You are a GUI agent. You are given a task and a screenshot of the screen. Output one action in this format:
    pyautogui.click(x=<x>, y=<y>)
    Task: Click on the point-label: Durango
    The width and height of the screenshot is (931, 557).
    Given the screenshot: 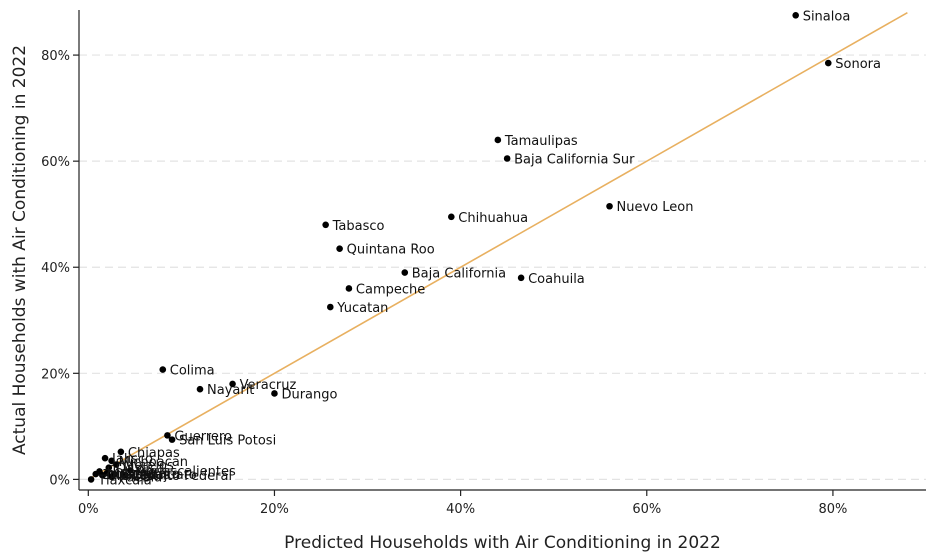 What is the action you would take?
    pyautogui.click(x=309, y=394)
    